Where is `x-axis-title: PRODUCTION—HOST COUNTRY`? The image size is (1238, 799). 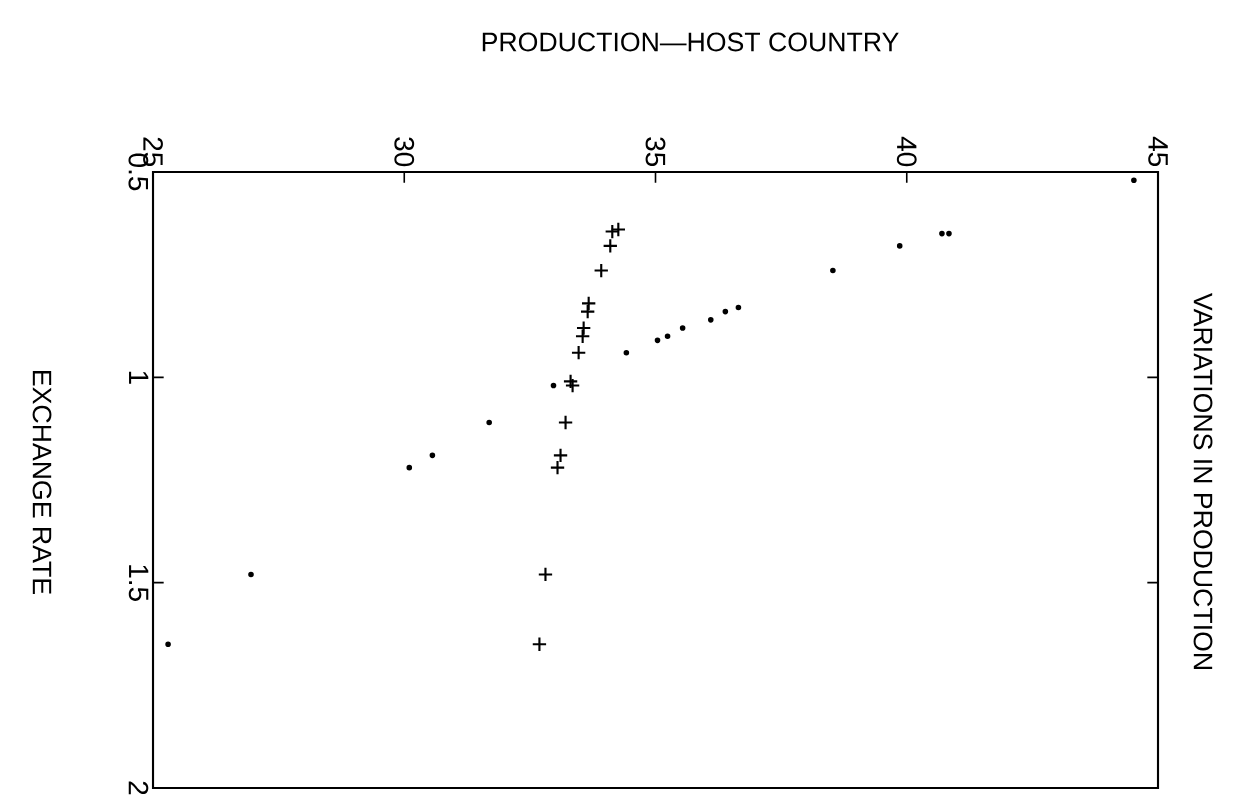 x-axis-title: PRODUCTION—HOST COUNTRY is located at coordinates (690, 42).